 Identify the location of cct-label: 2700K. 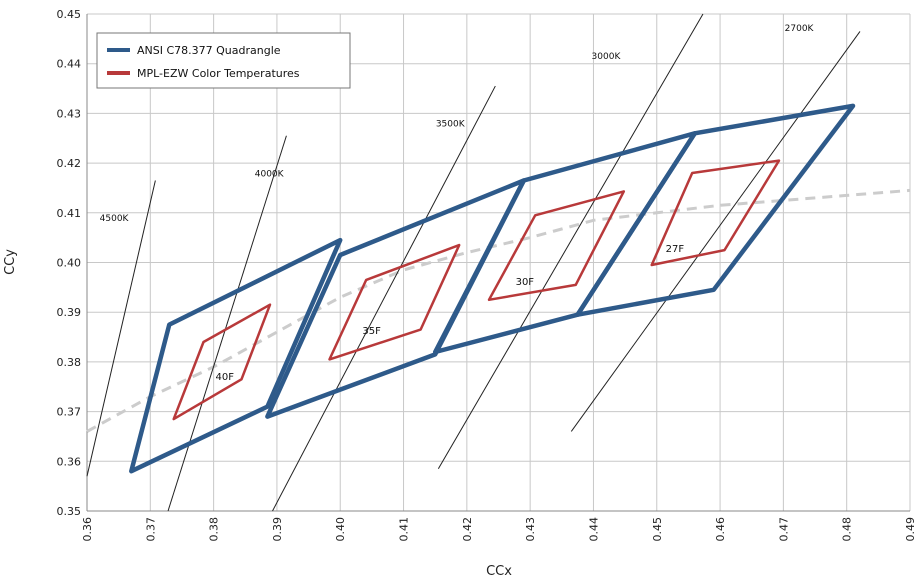
(800, 29).